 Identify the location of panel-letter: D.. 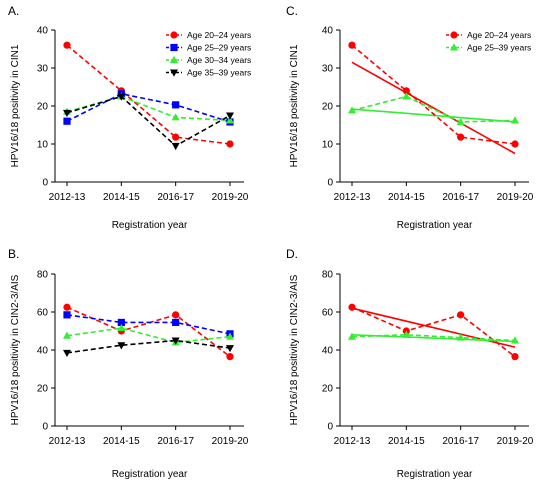
(292, 254).